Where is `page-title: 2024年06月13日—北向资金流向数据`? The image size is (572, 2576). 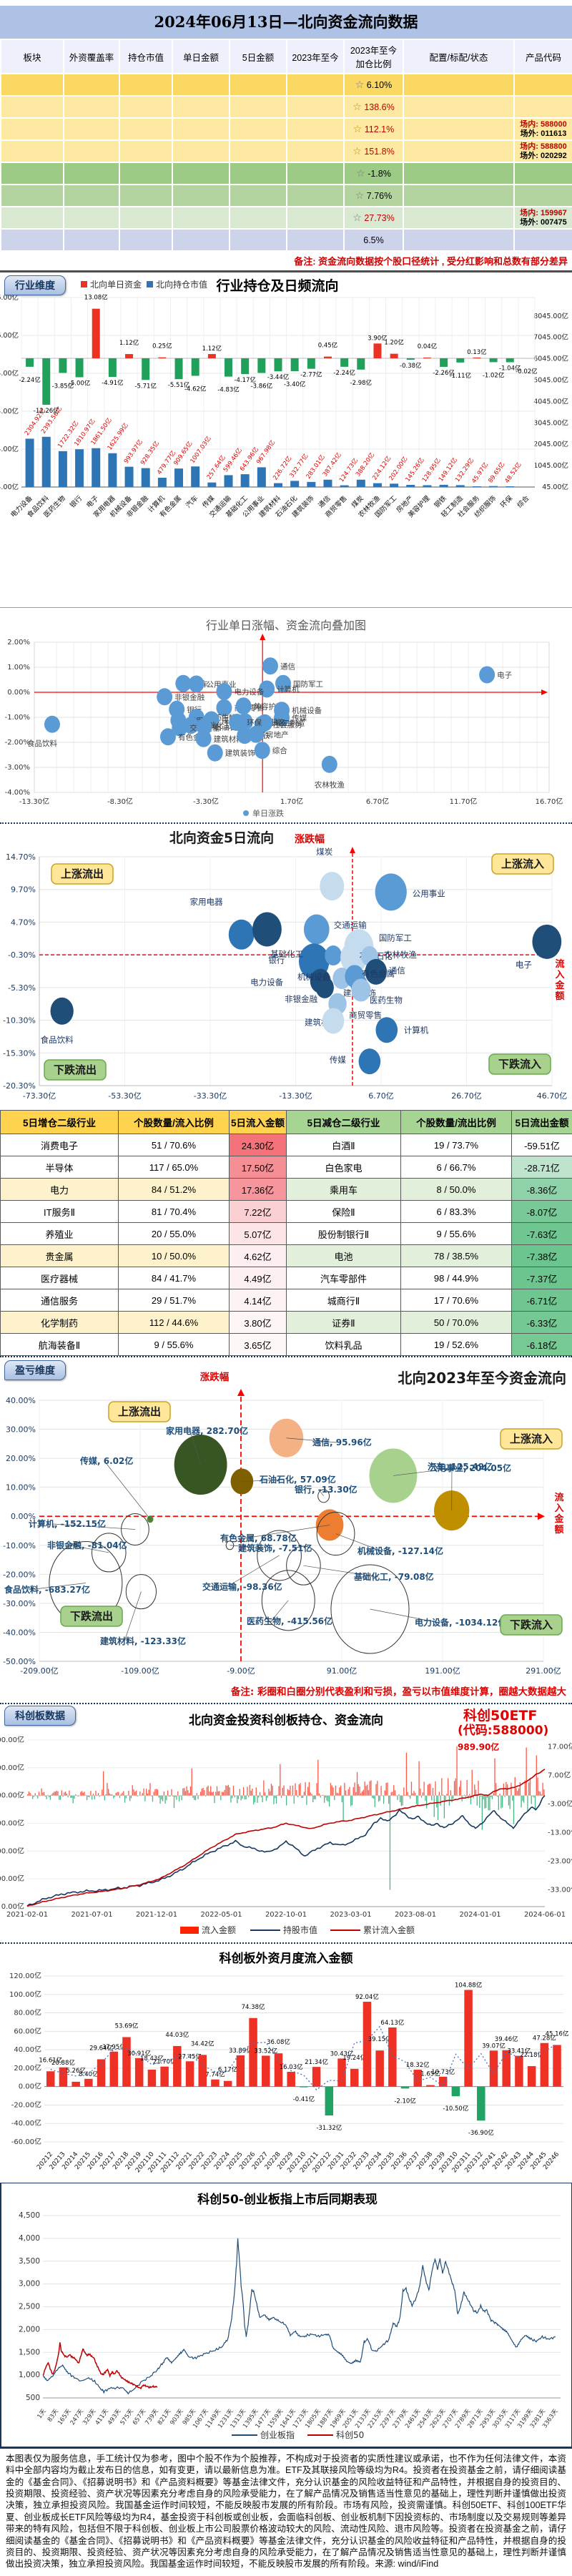
page-title: 2024年06月13日—北向资金流向数据 is located at coordinates (286, 23).